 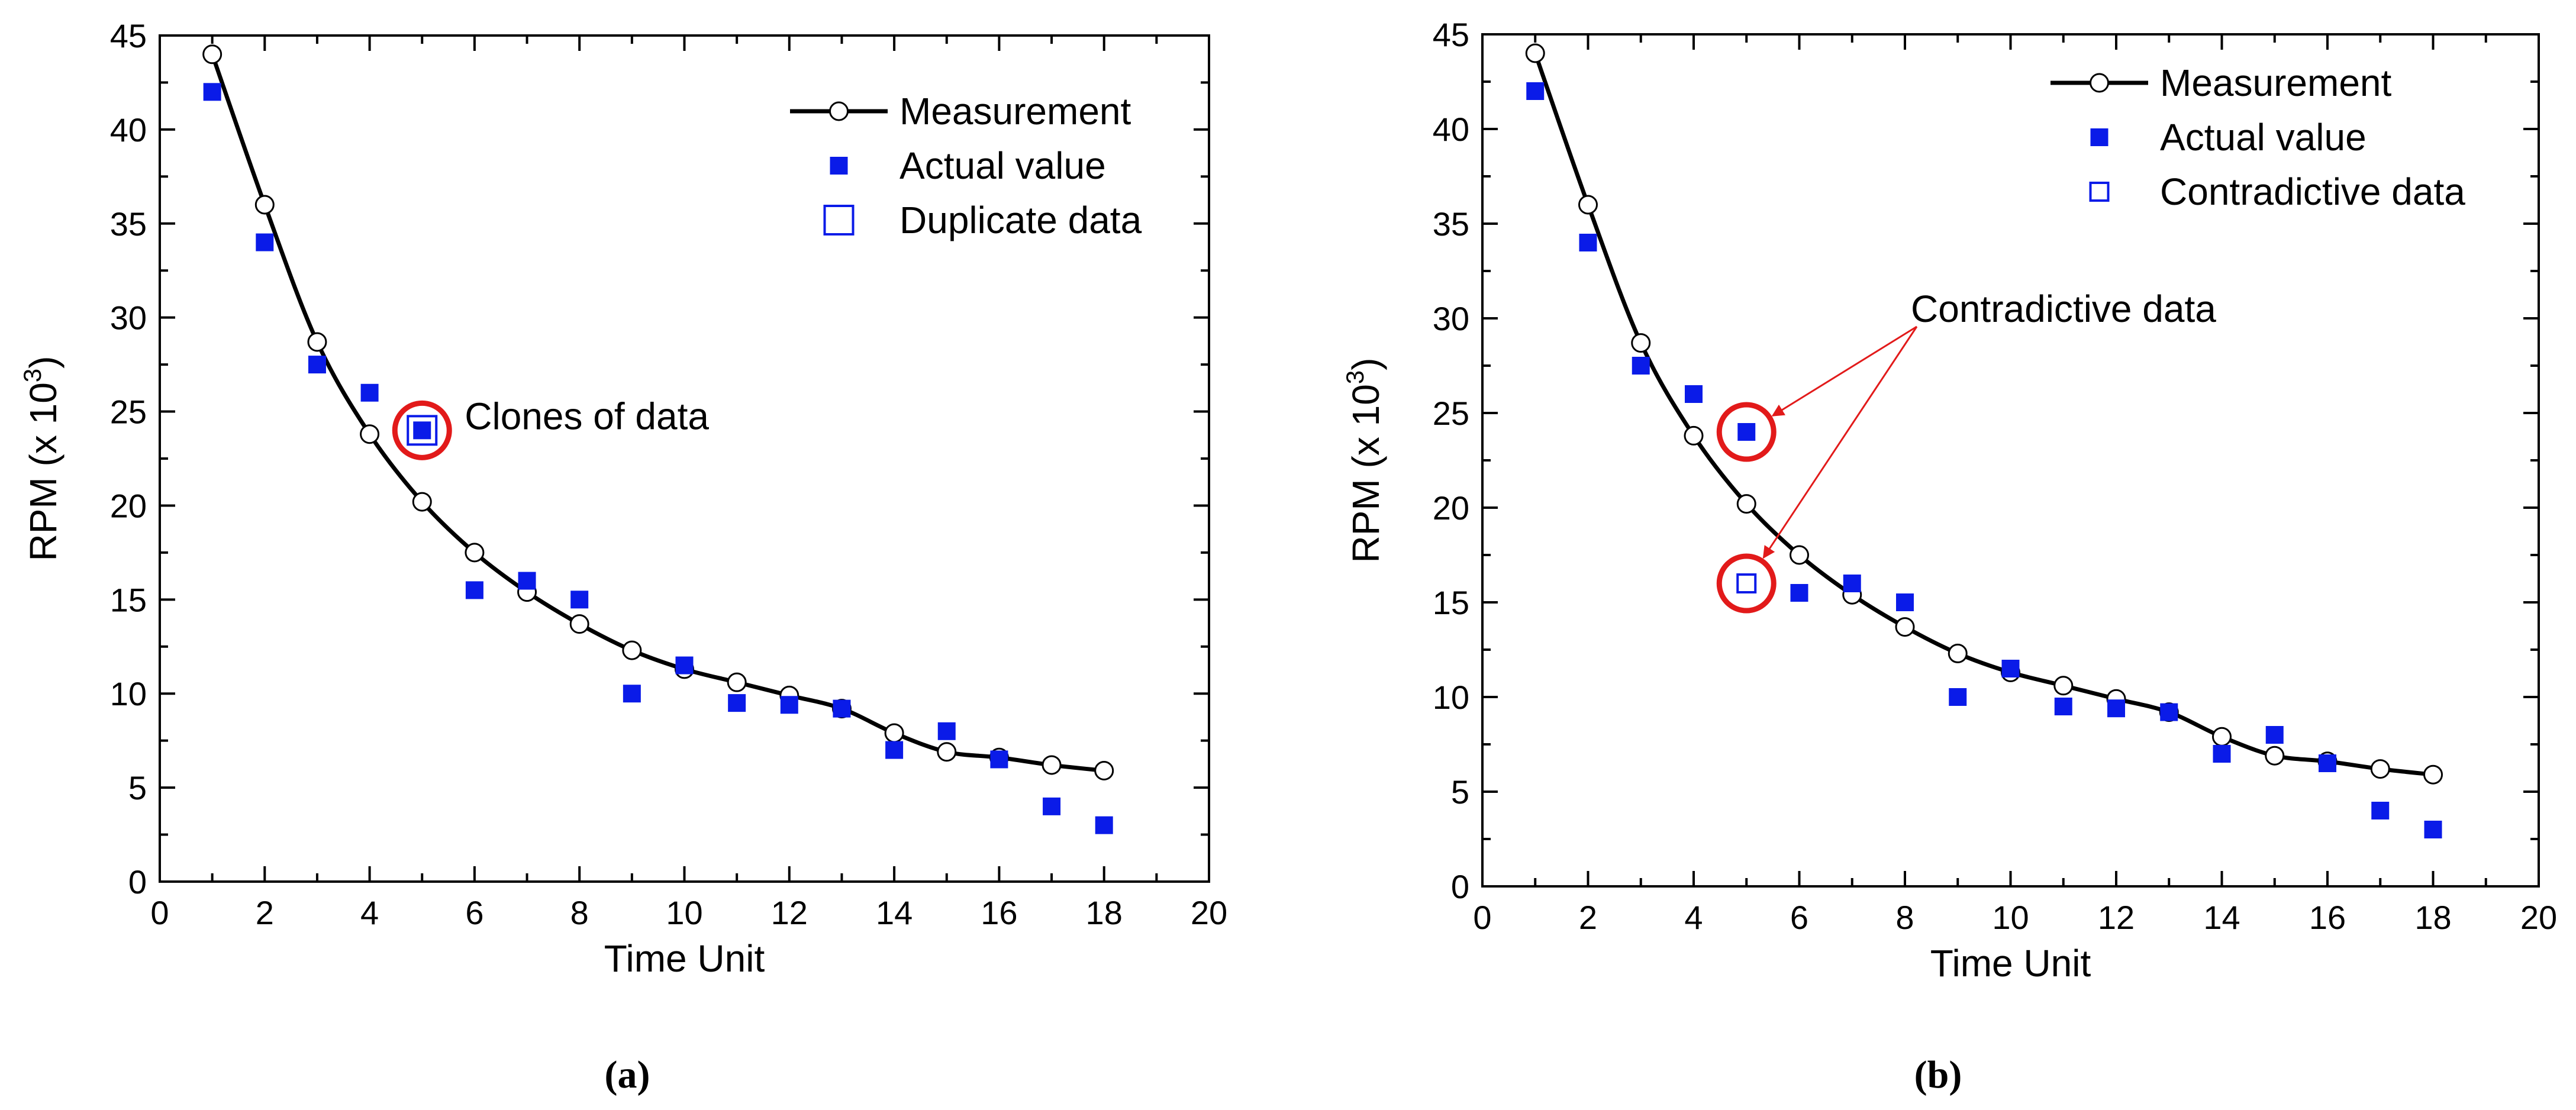 What do you see at coordinates (1460, 792) in the screenshot?
I see `y-tick-label: 5` at bounding box center [1460, 792].